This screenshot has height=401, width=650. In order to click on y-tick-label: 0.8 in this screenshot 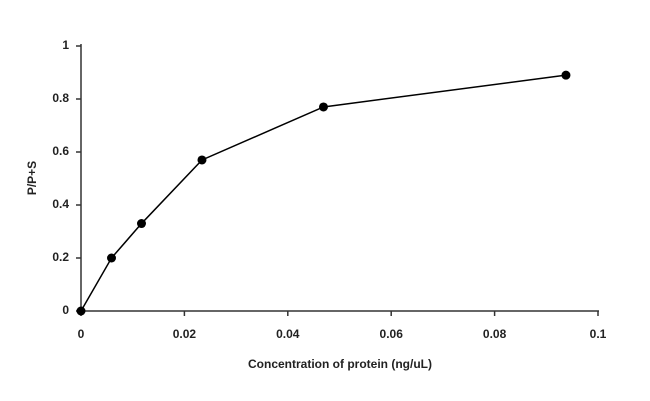, I will do `click(60, 98)`.